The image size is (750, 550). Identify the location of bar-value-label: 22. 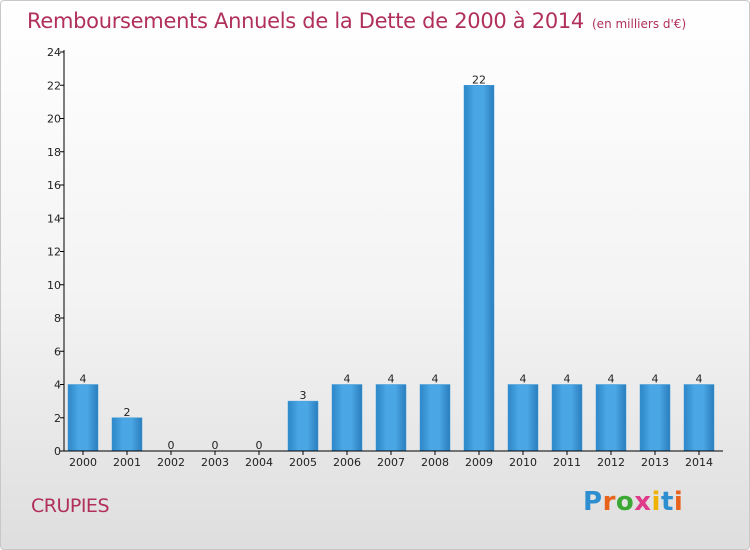
(479, 79).